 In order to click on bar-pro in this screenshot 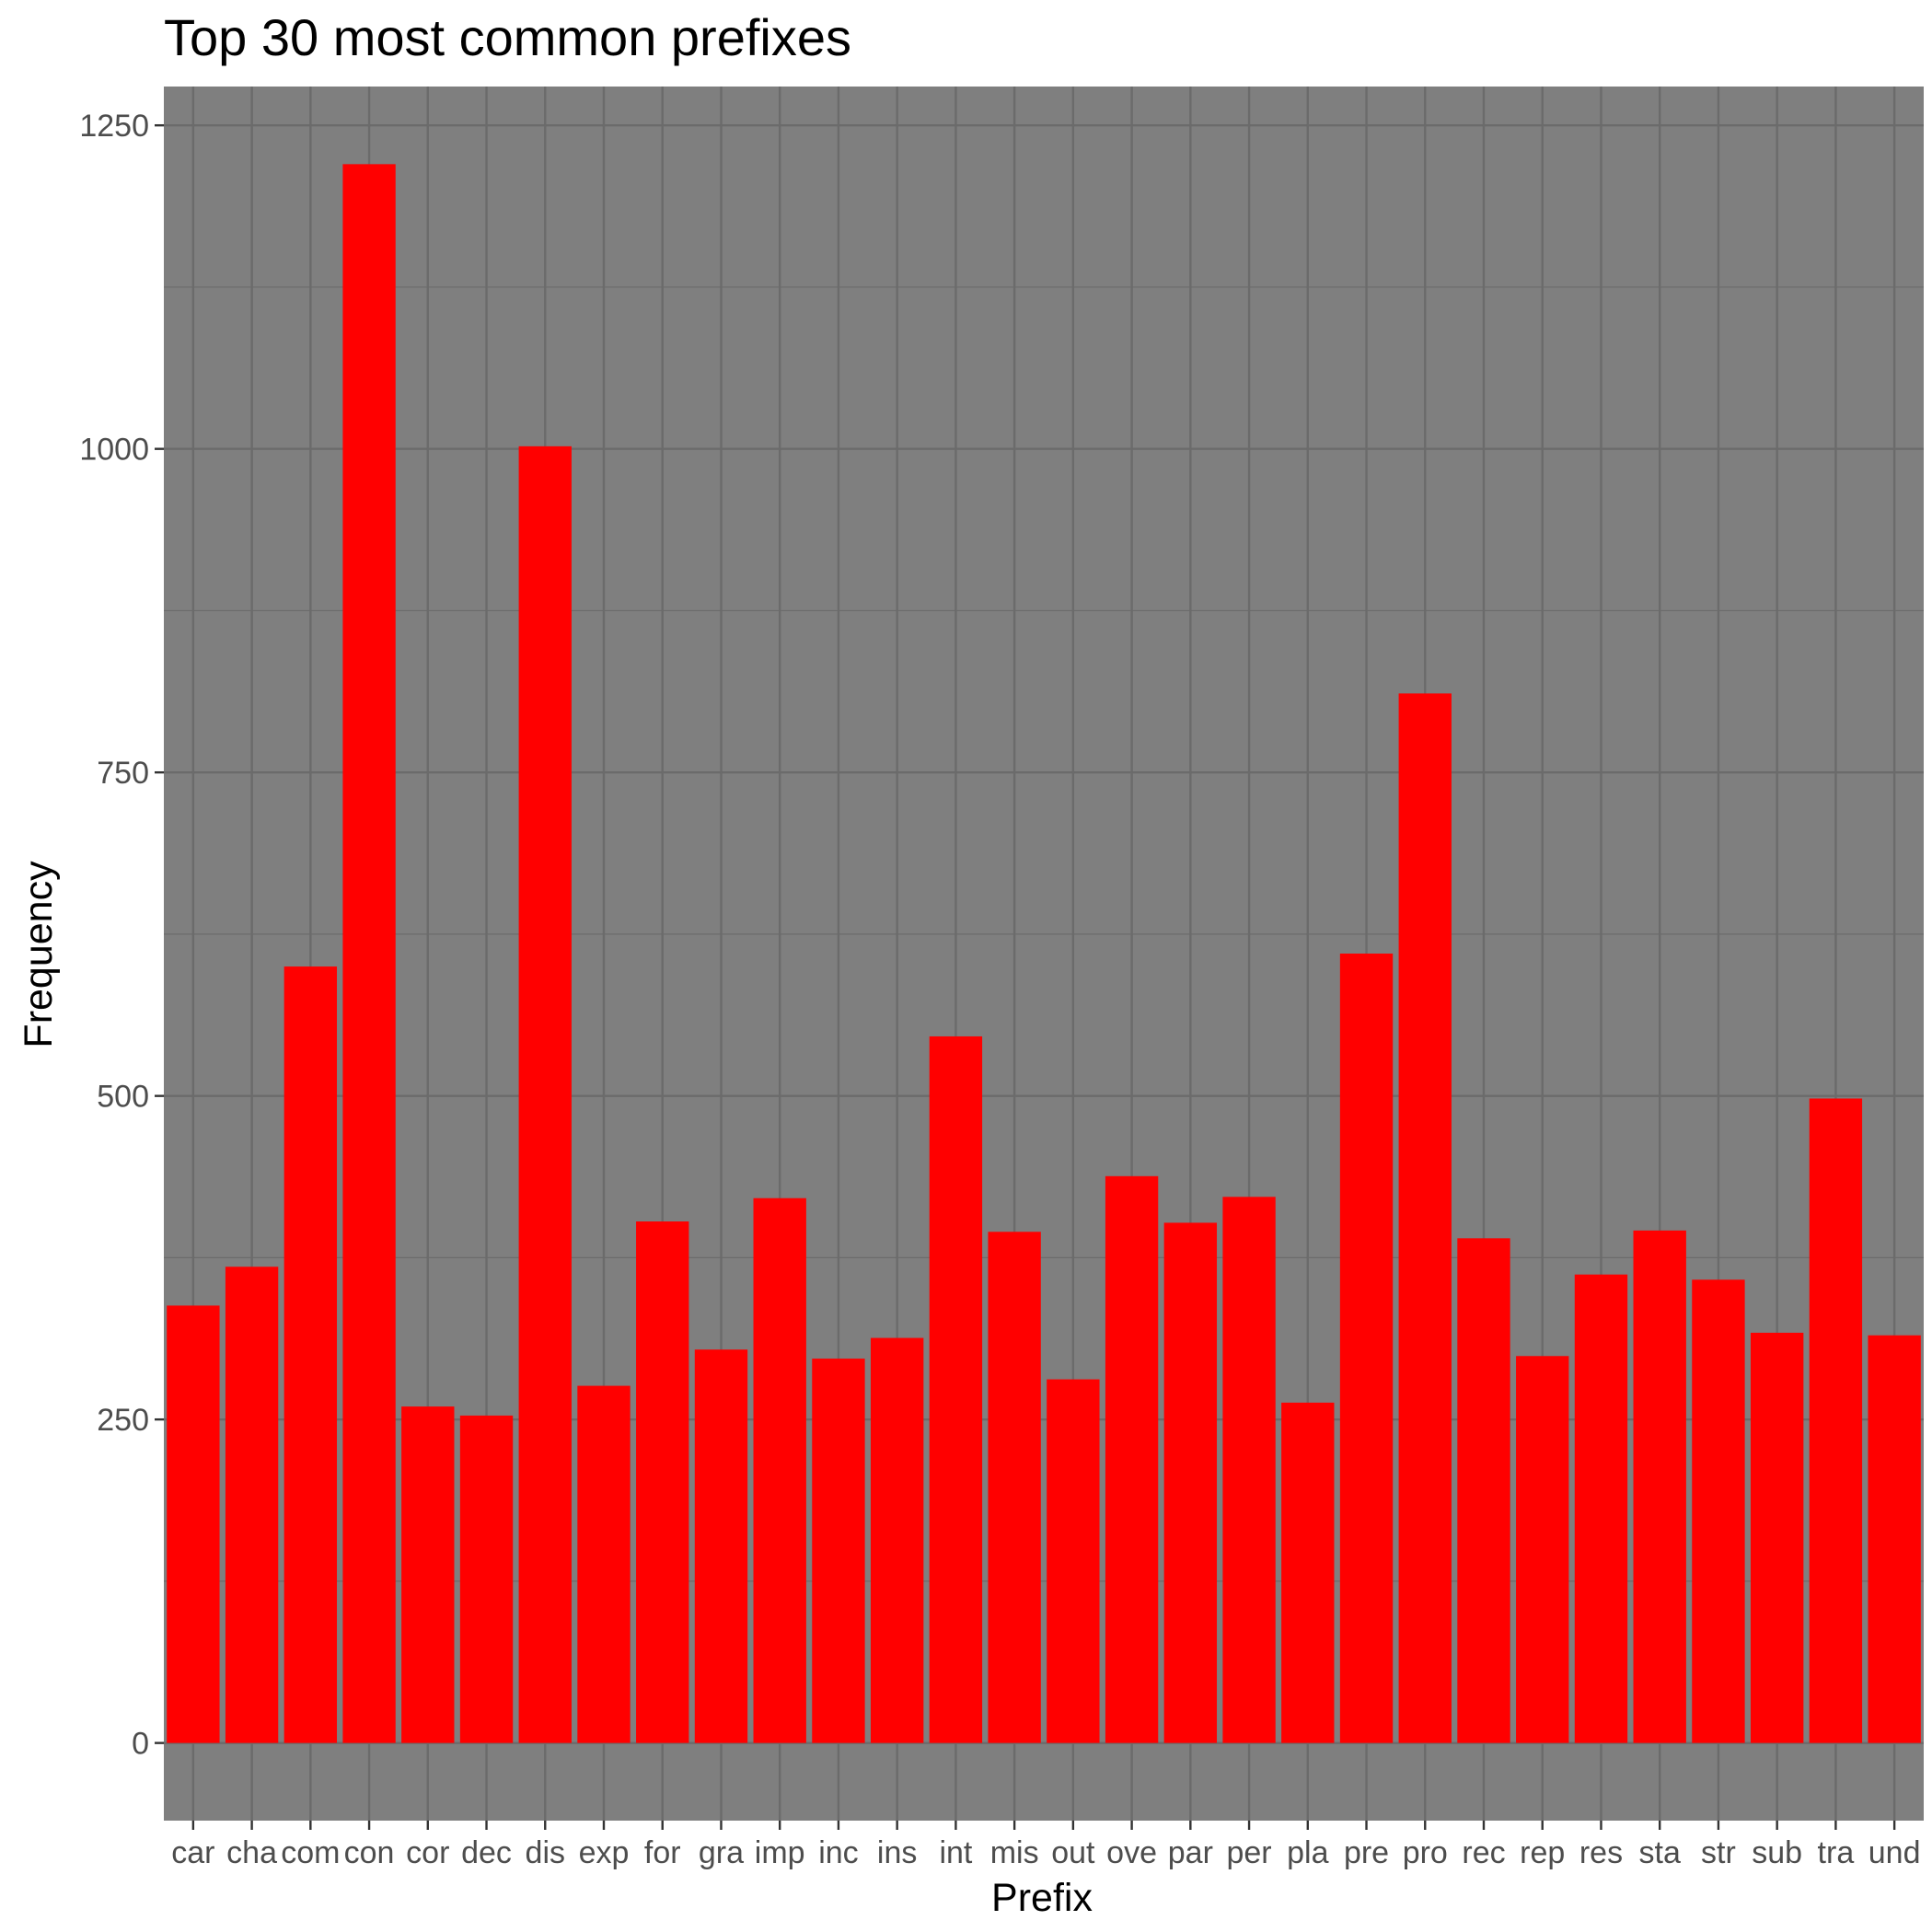, I will do `click(1425, 1218)`.